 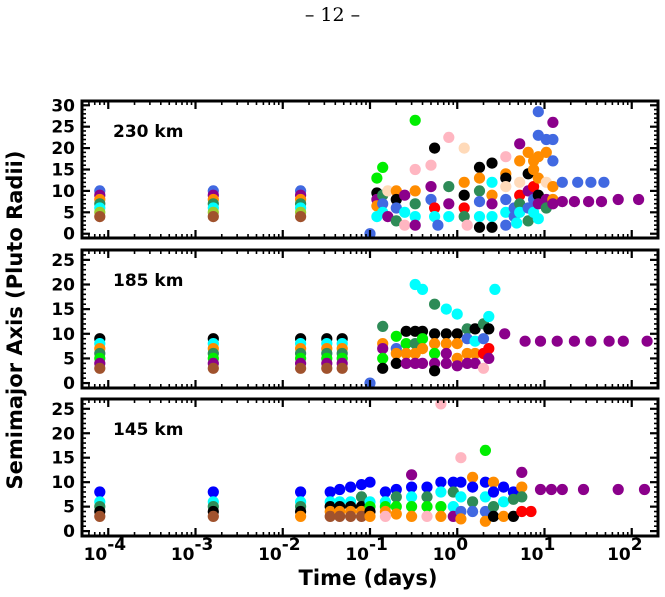 I want to click on page-number: – 12 –, so click(x=332, y=15).